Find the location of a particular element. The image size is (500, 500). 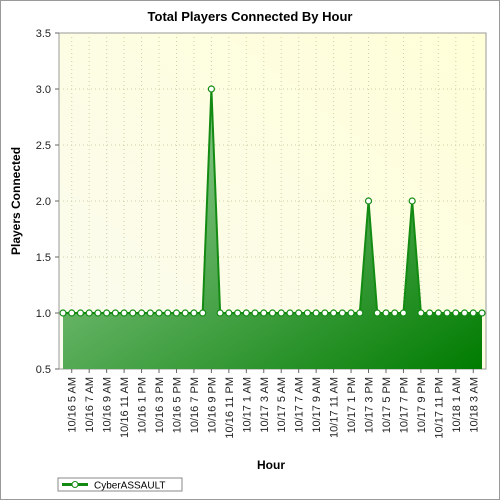

x-tick-label: 10/16 11 PM is located at coordinates (230, 408).